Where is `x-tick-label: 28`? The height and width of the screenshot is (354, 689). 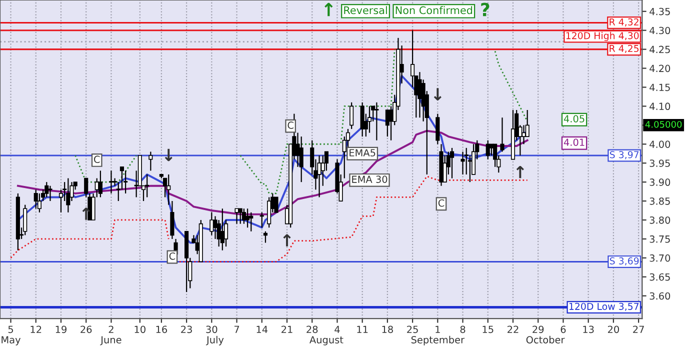
x-tick-label: 28 is located at coordinates (312, 330).